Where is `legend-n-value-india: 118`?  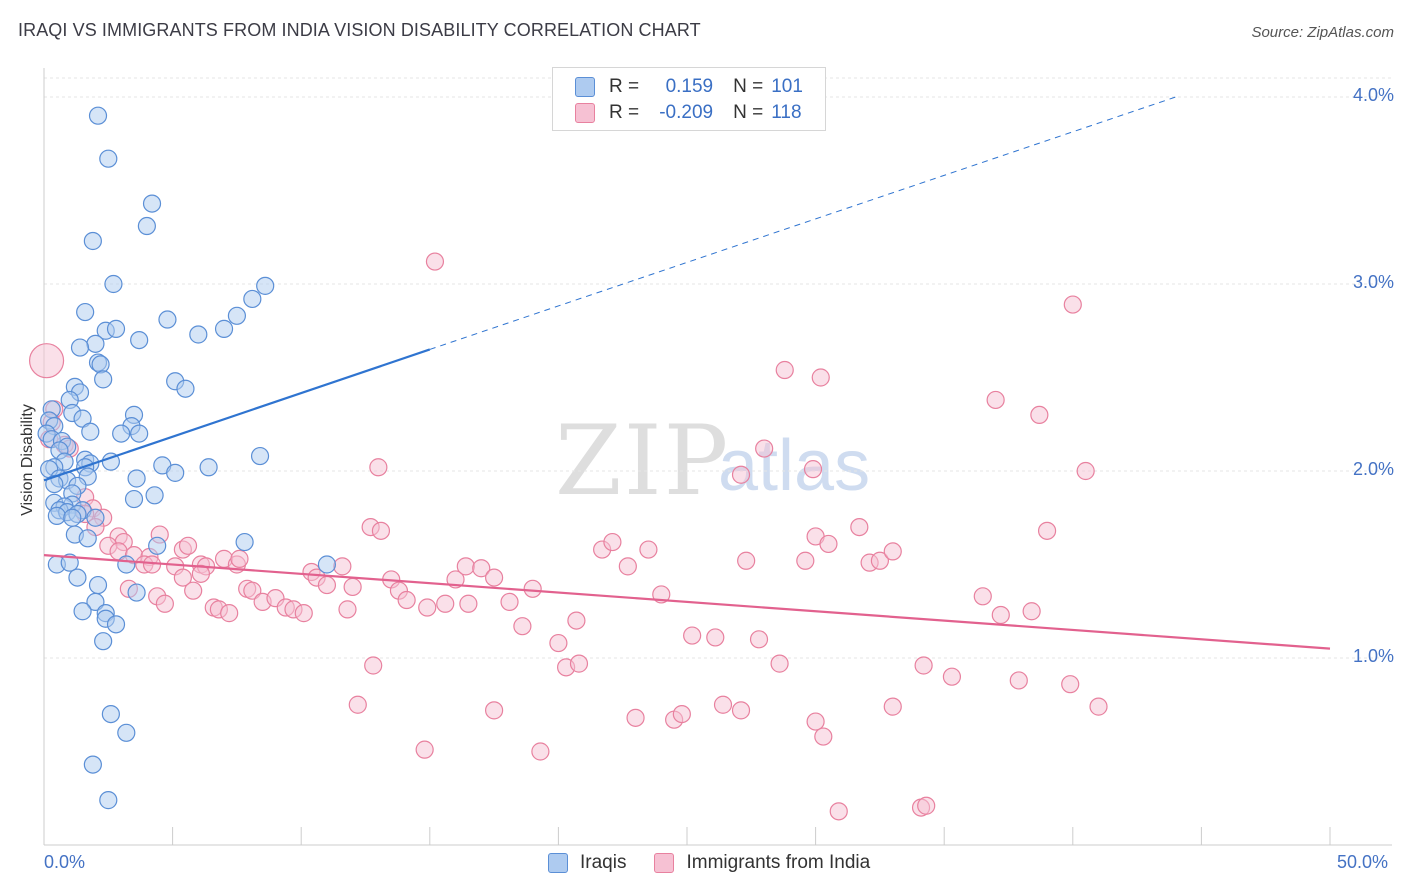 legend-n-value-india: 118 is located at coordinates (786, 112).